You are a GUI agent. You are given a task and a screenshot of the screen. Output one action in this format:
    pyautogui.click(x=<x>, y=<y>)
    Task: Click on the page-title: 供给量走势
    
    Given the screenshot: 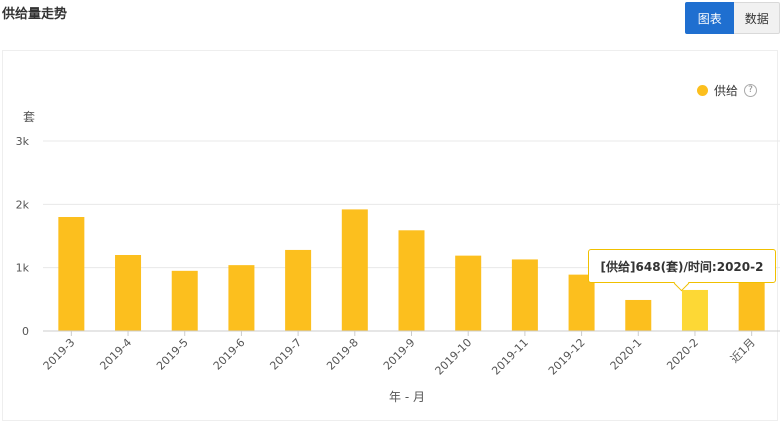 What is the action you would take?
    pyautogui.click(x=35, y=14)
    